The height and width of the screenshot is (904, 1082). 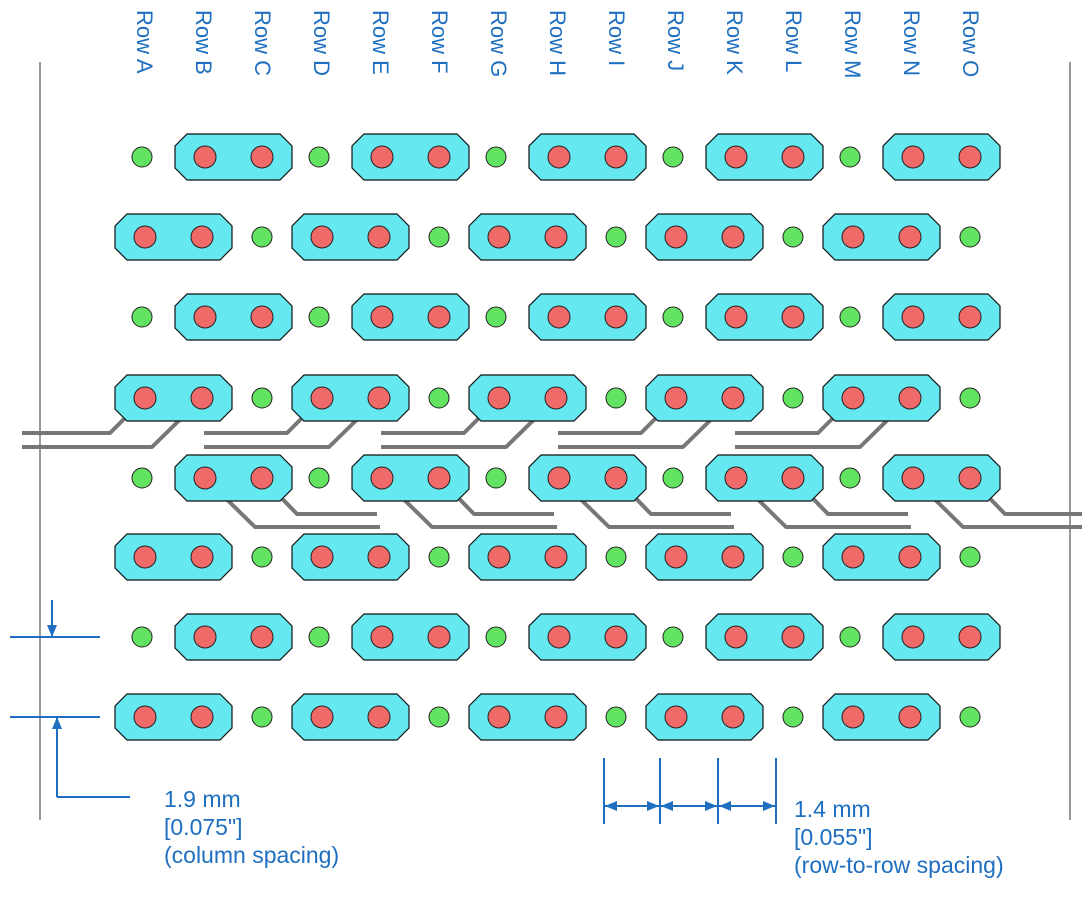 I want to click on row-label: Row I, so click(x=616, y=38).